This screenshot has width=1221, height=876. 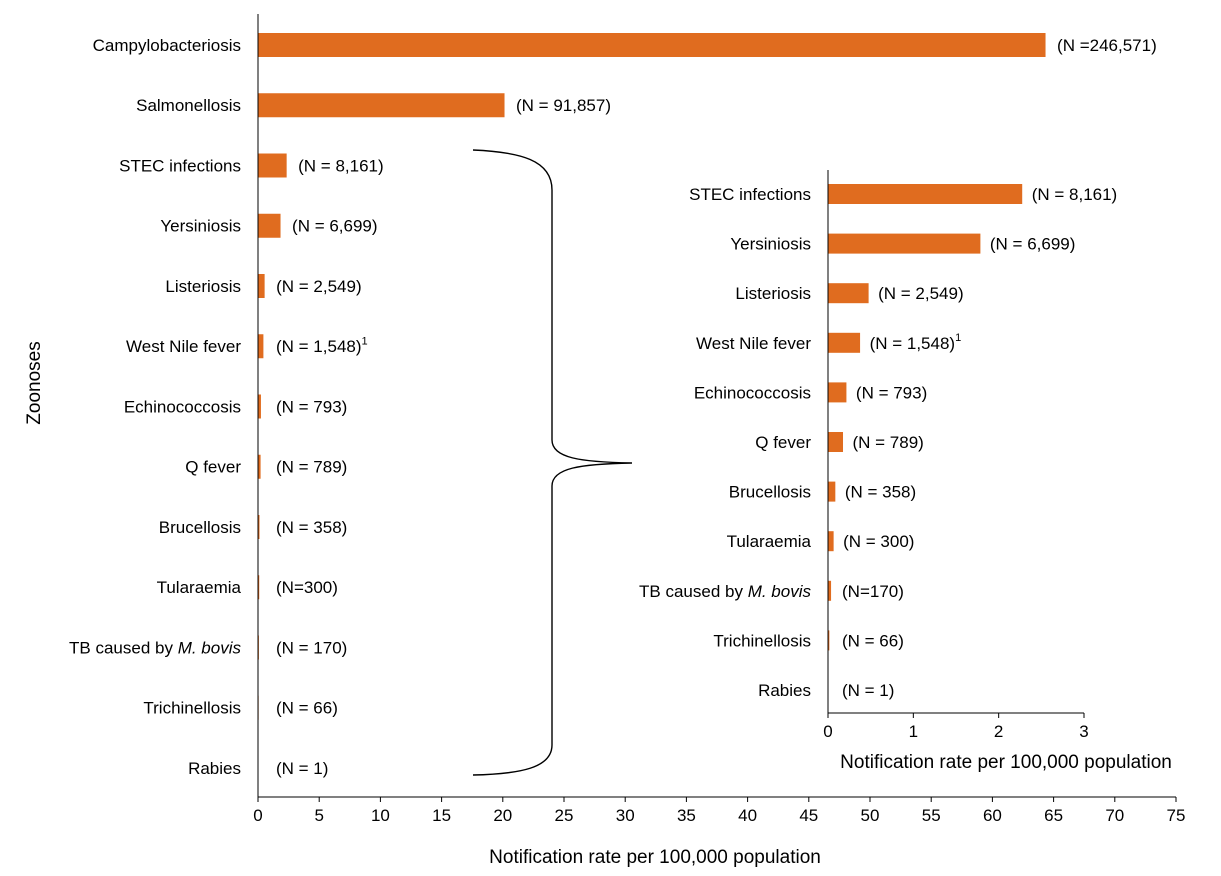 What do you see at coordinates (502, 815) in the screenshot?
I see `x-tick-label: 20` at bounding box center [502, 815].